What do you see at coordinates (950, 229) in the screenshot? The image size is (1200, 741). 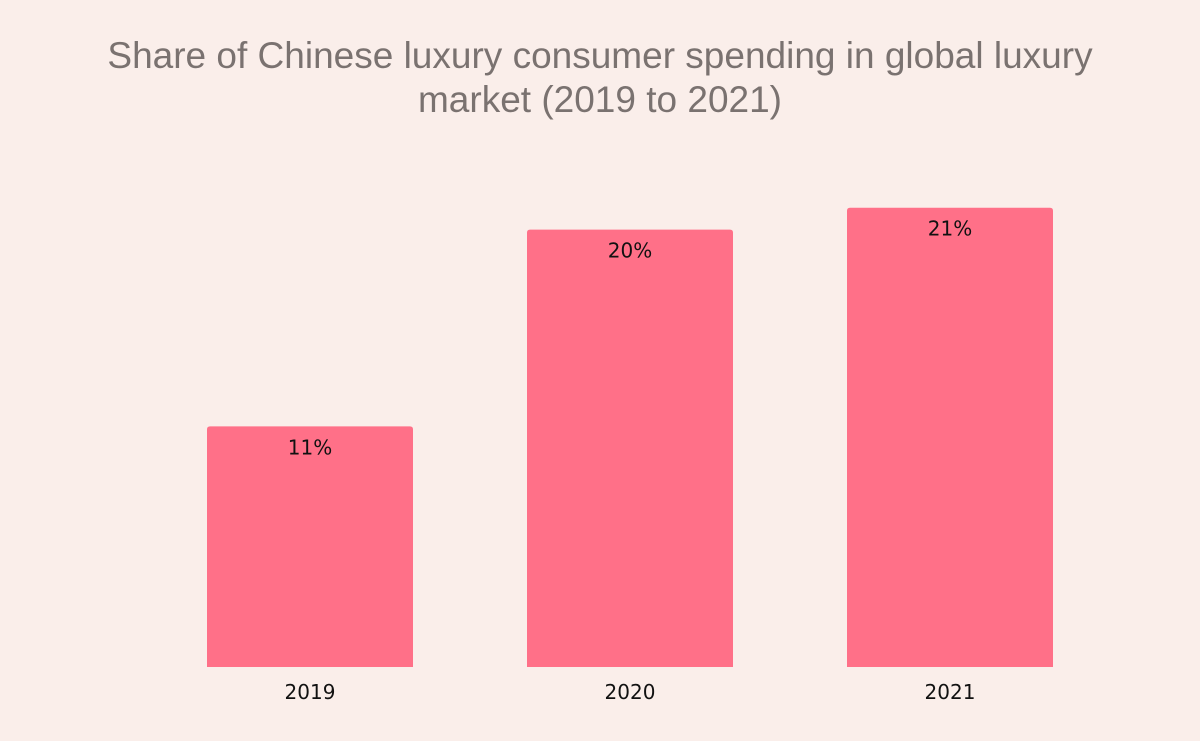 I see `data-label-2021: 21%` at bounding box center [950, 229].